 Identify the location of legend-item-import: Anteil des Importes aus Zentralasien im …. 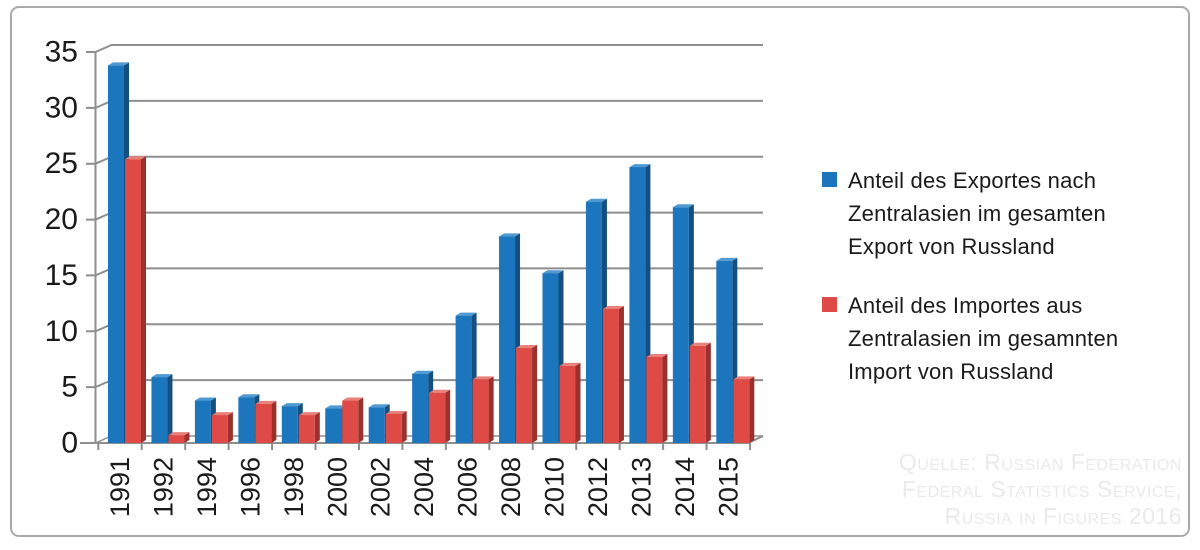
(997, 338).